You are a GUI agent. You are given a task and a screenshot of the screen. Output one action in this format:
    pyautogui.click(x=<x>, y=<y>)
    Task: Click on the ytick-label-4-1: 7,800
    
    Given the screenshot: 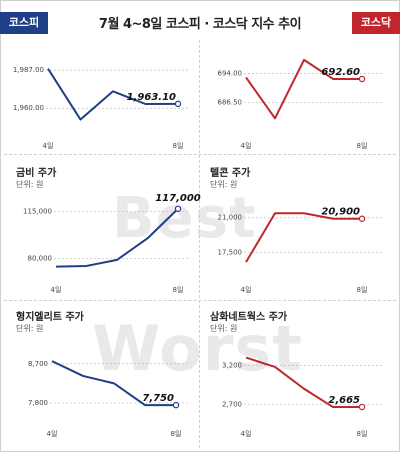 What is the action you would take?
    pyautogui.click(x=38, y=403)
    